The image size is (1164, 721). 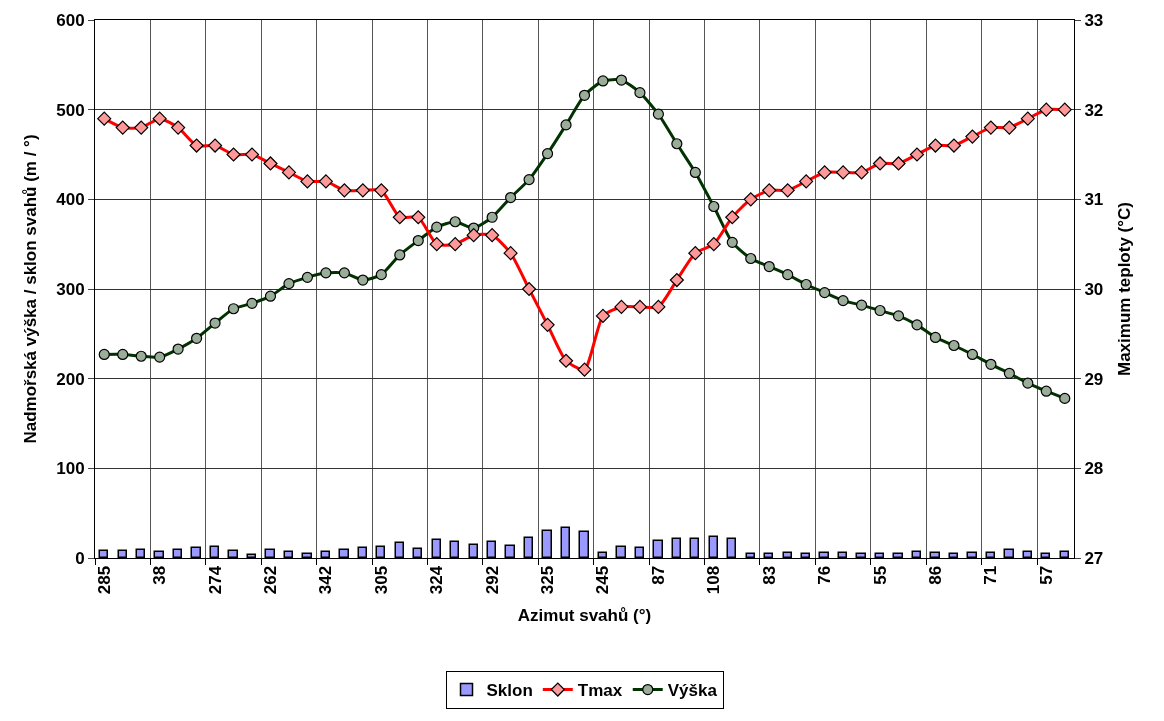 I want to click on x-tick-label: 285, so click(x=104, y=580).